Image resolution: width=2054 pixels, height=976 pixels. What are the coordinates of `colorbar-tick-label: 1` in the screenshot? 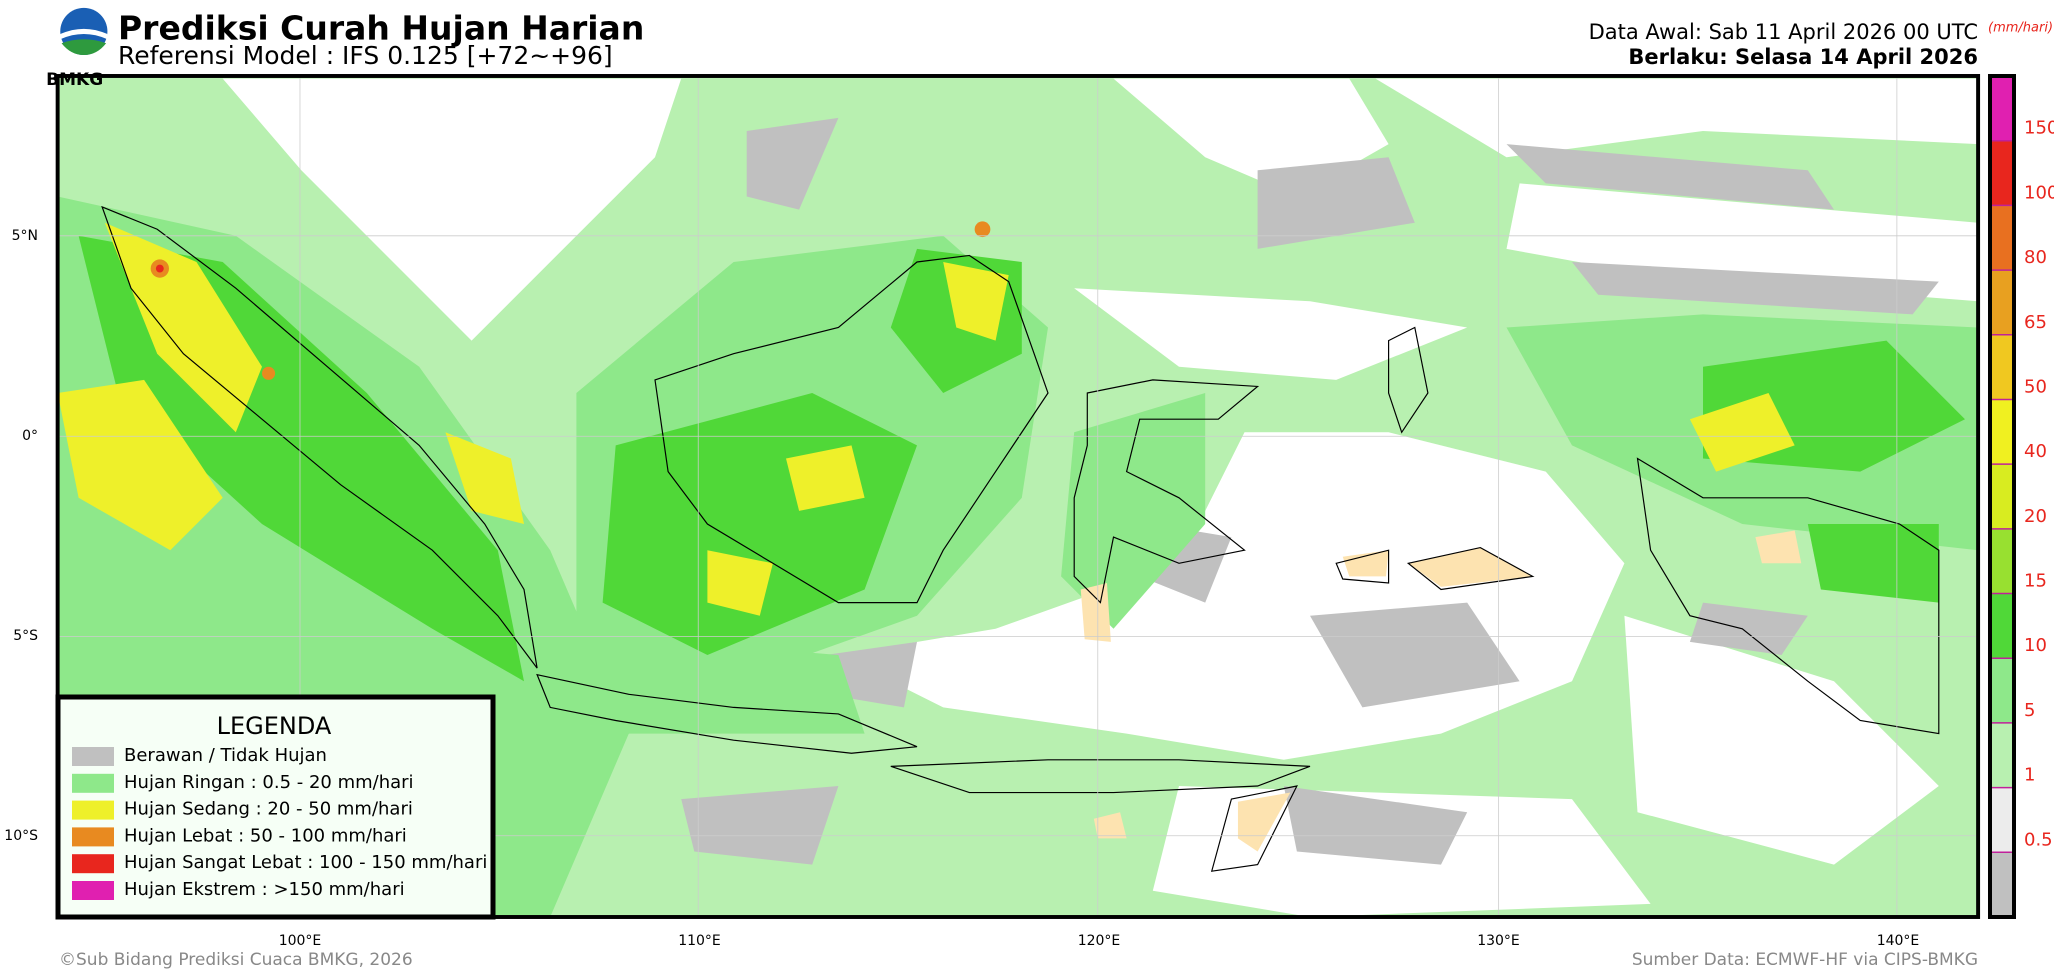 It's located at (2029, 775).